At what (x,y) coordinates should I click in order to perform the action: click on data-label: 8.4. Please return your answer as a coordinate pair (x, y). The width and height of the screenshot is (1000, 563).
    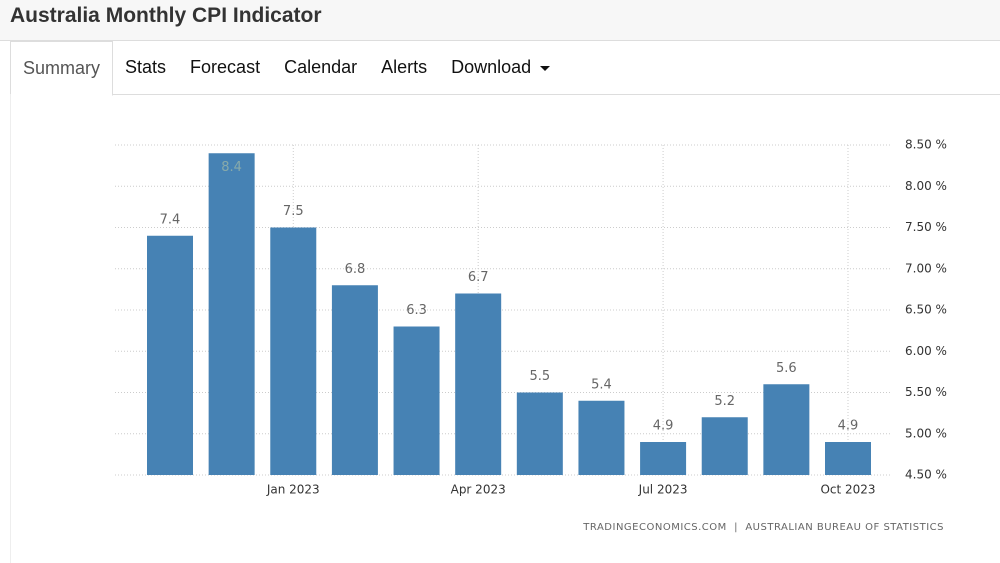
    Looking at the image, I should click on (231, 167).